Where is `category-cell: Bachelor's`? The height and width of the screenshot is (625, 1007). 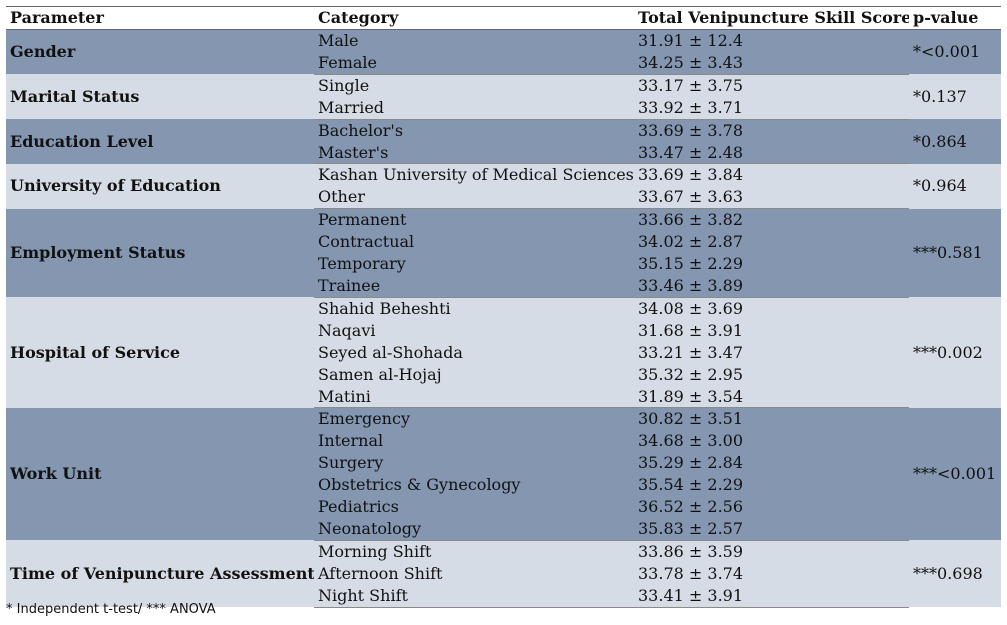
category-cell: Bachelor's is located at coordinates (474, 130).